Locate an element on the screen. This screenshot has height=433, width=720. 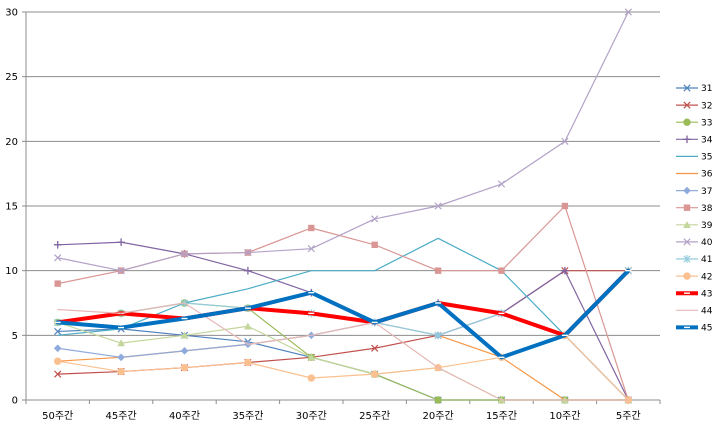
x-tick-label: 45주간 is located at coordinates (121, 416).